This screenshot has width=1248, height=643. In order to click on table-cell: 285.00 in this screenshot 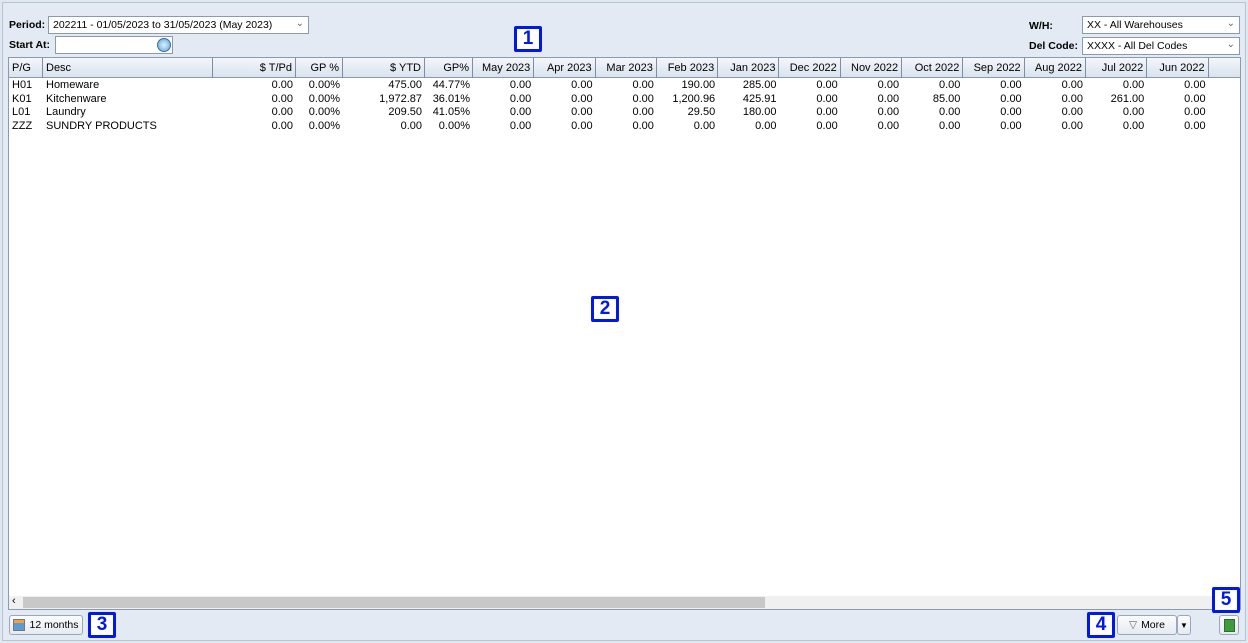, I will do `click(759, 85)`.